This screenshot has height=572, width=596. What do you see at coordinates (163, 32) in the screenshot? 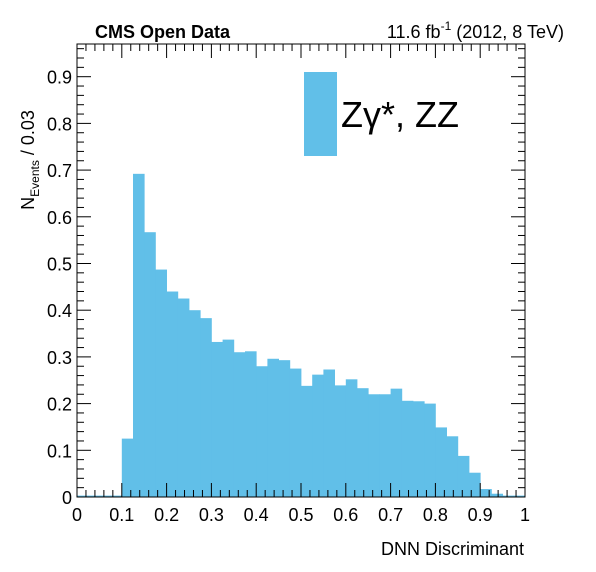
I see `experiment-label: CMS Open Data` at bounding box center [163, 32].